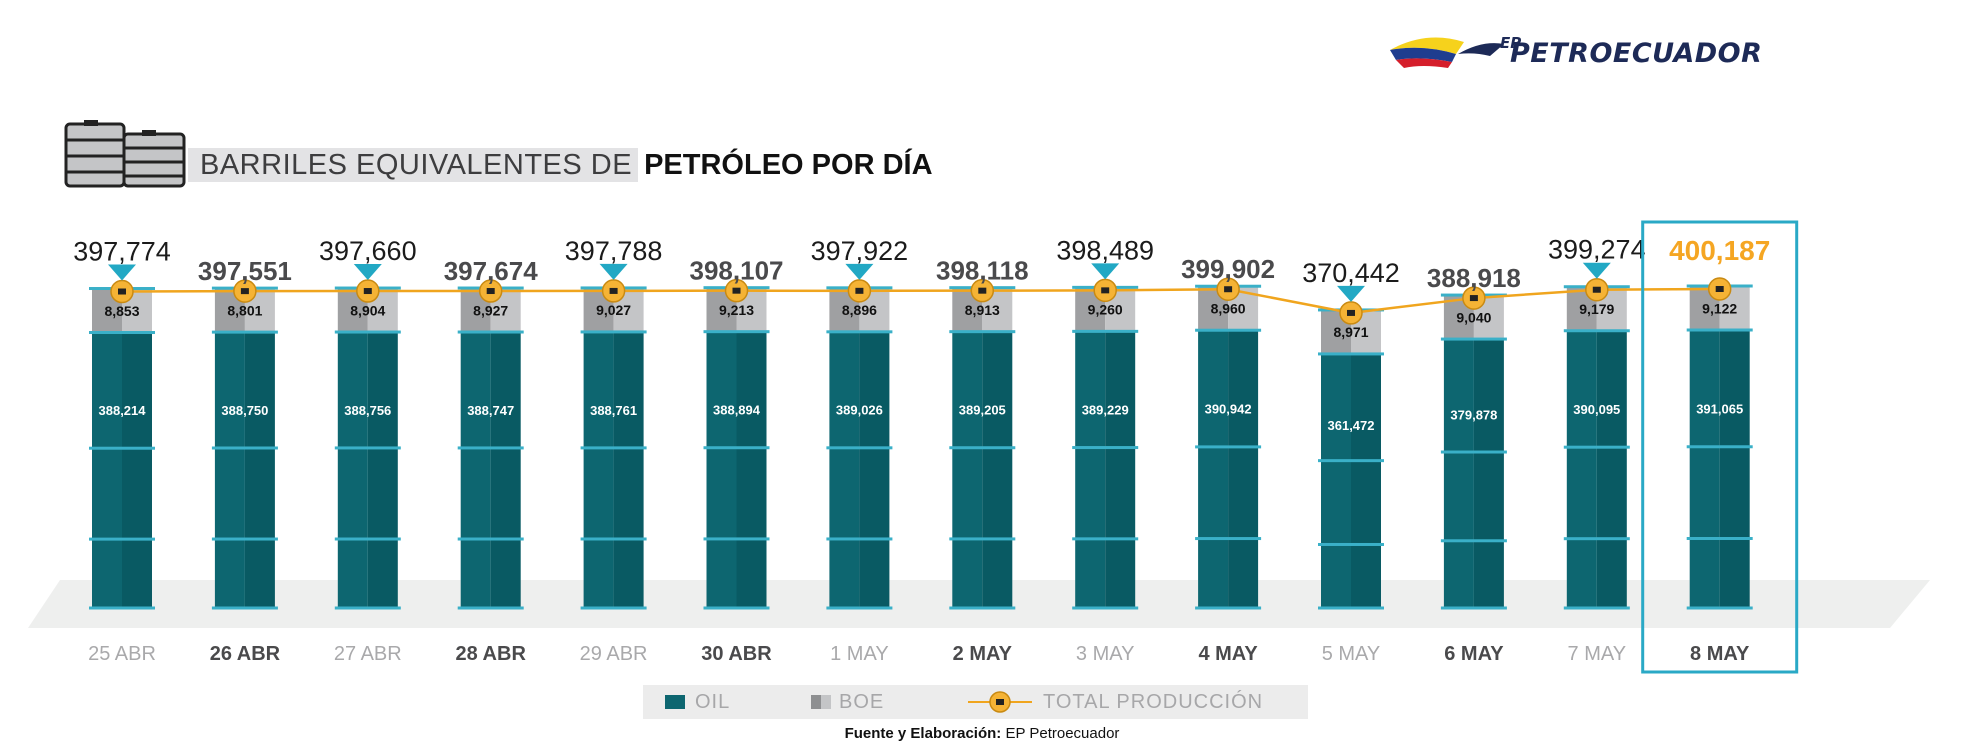  Describe the element at coordinates (713, 702) in the screenshot. I see `legend-oil-label: OIL` at that location.